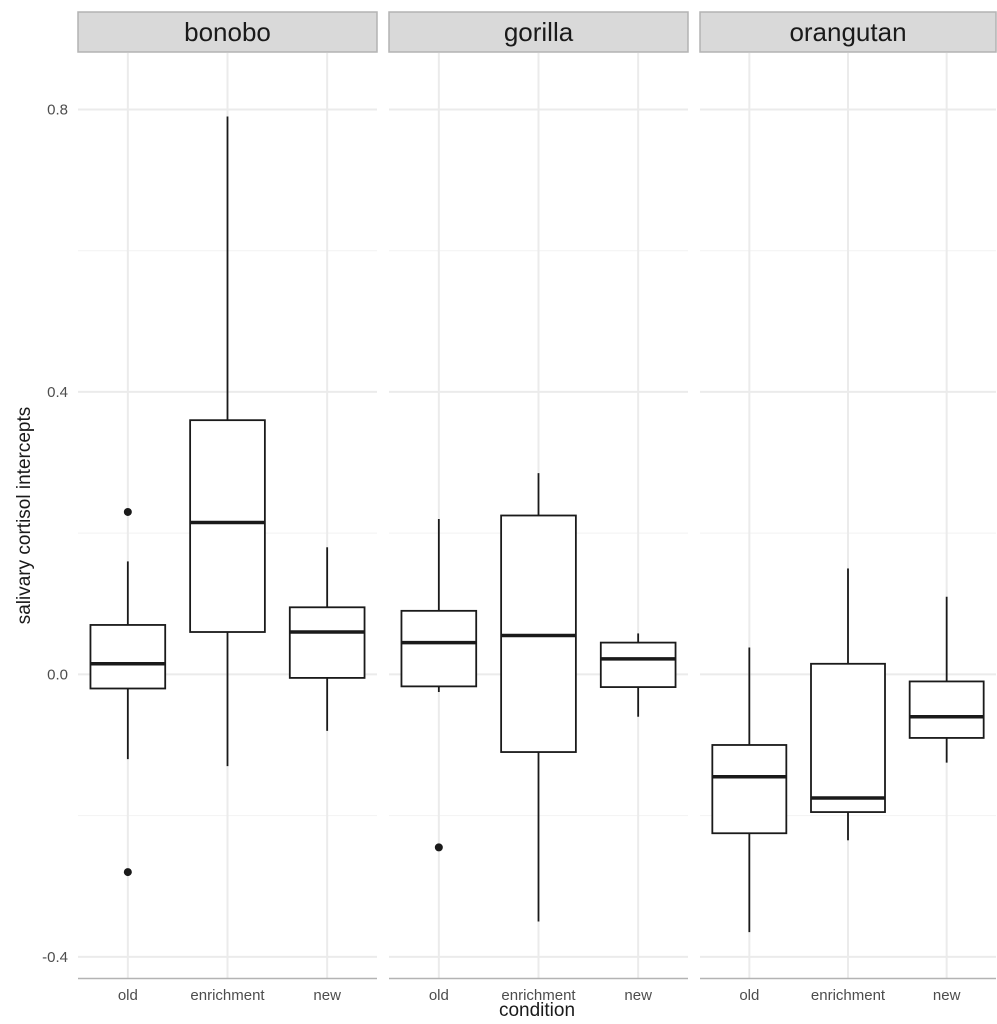  I want to click on box-orangutan-new, so click(946, 679).